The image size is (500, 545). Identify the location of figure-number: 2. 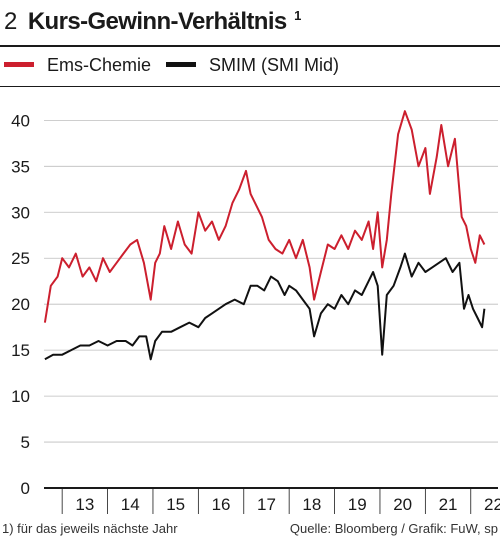
(11, 21).